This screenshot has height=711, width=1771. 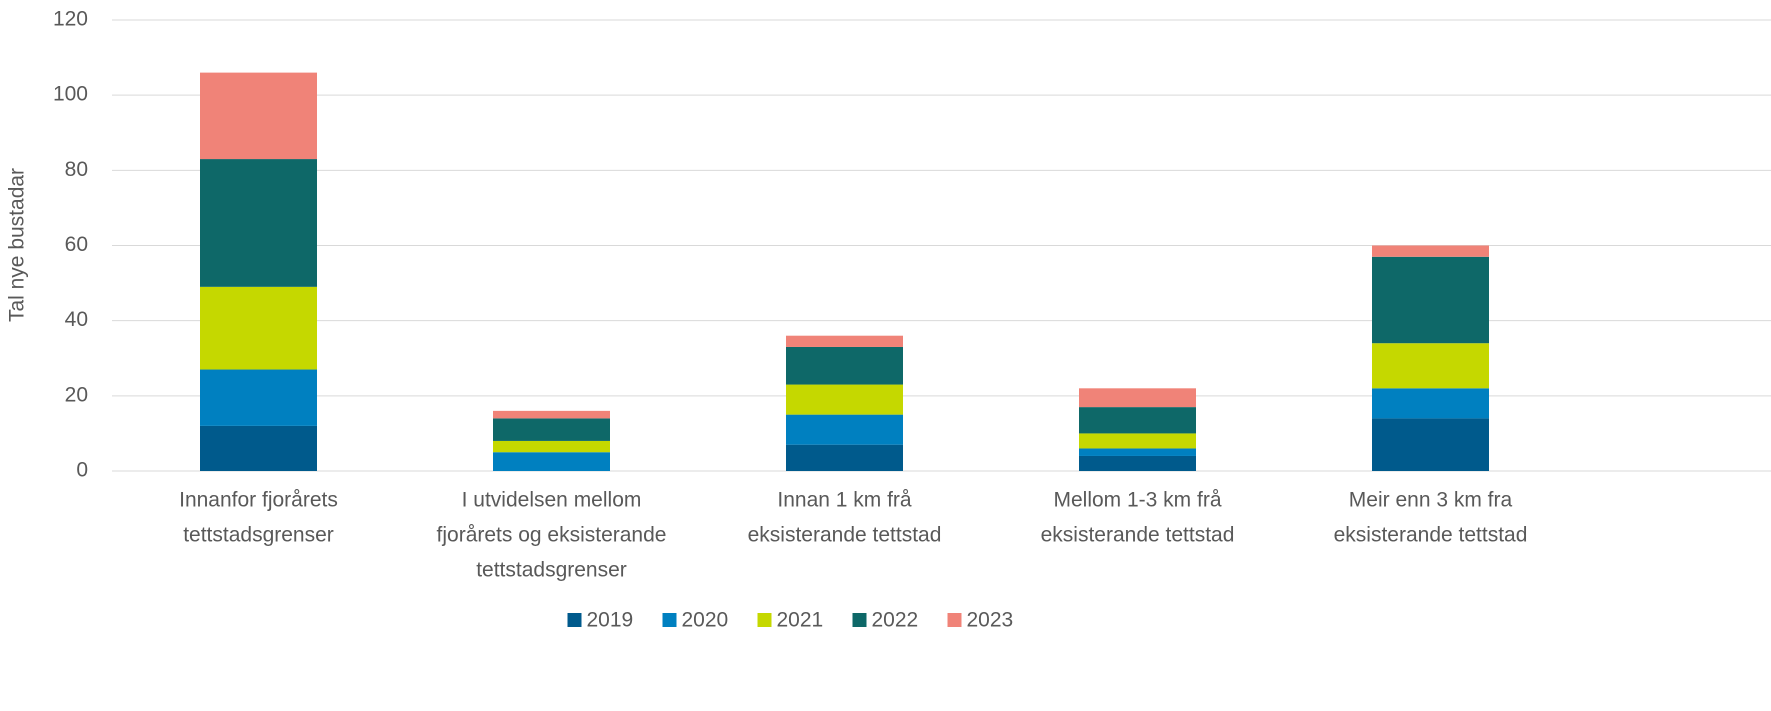 I want to click on legend-label: 2023, so click(x=990, y=620).